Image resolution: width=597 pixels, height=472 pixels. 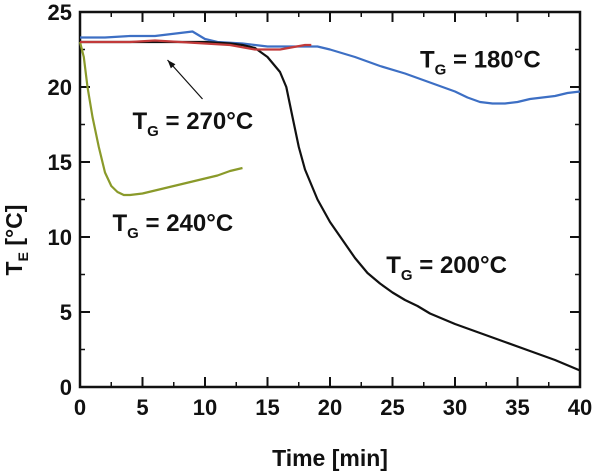 I want to click on annotation-1: TG = 270°C, so click(x=193, y=124).